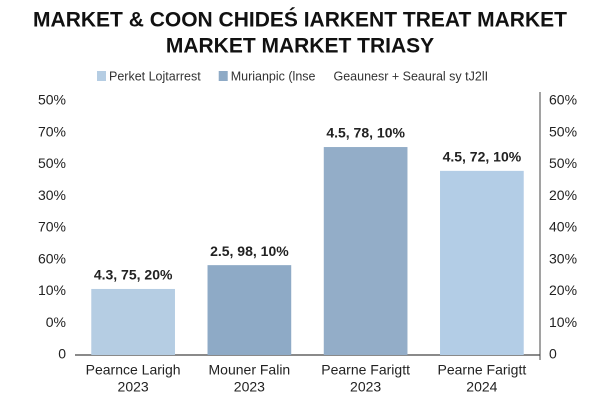 Image resolution: width=600 pixels, height=400 pixels. What do you see at coordinates (563, 322) in the screenshot?
I see `y2-tick-label: 10%` at bounding box center [563, 322].